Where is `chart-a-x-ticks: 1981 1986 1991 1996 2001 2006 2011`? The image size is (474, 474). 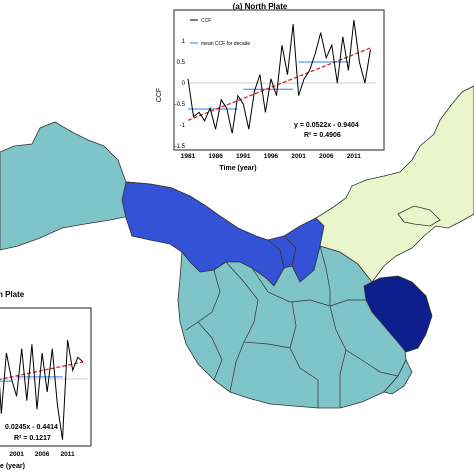
chart-a-x-ticks: 1981 1986 1991 1996 2001 2006 2011 is located at coordinates (271, 156).